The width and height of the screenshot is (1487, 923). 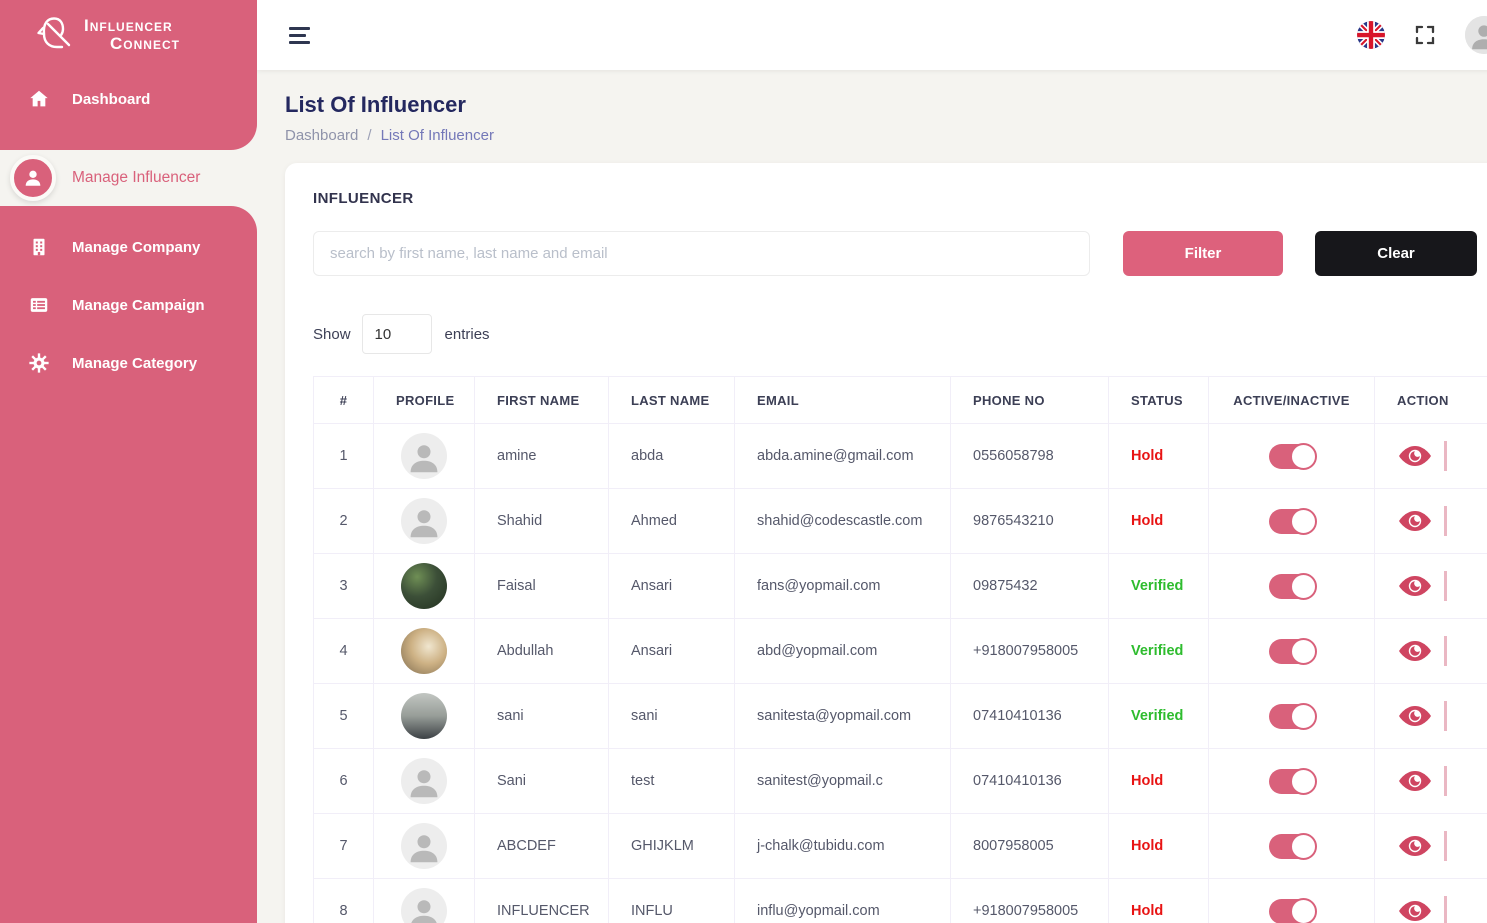 I want to click on first-name-cell: Abdullah, so click(x=541, y=651).